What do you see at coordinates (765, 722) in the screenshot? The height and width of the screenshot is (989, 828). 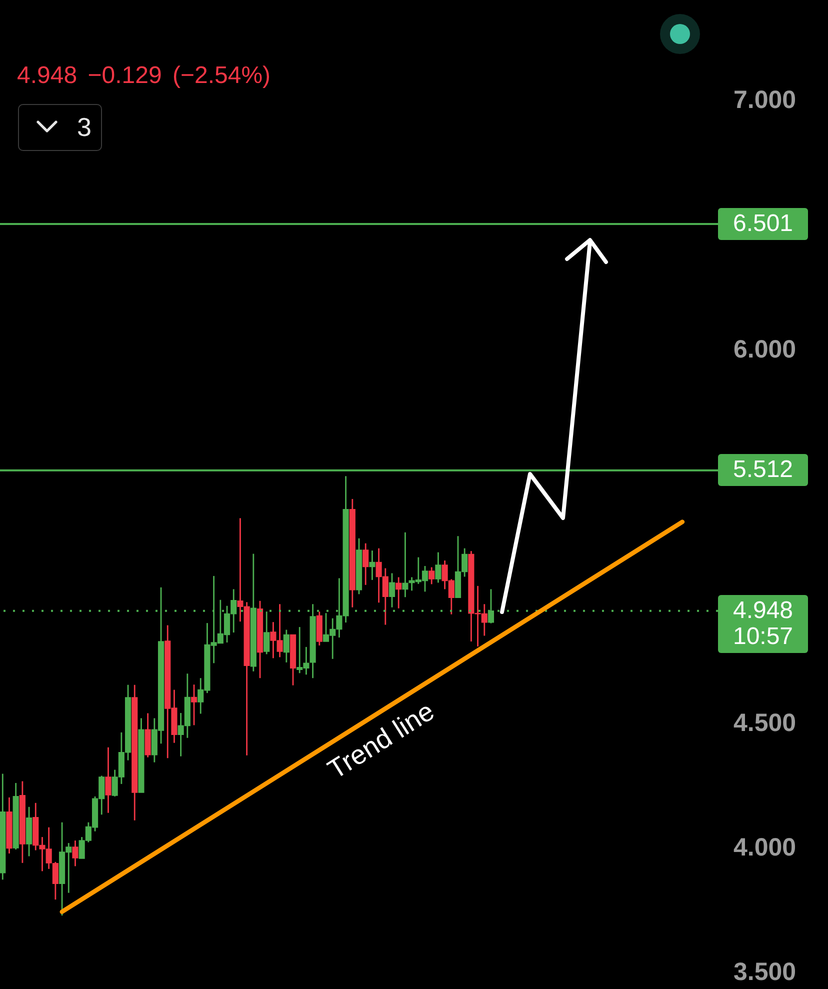 I see `y-tick-label: 4.500` at bounding box center [765, 722].